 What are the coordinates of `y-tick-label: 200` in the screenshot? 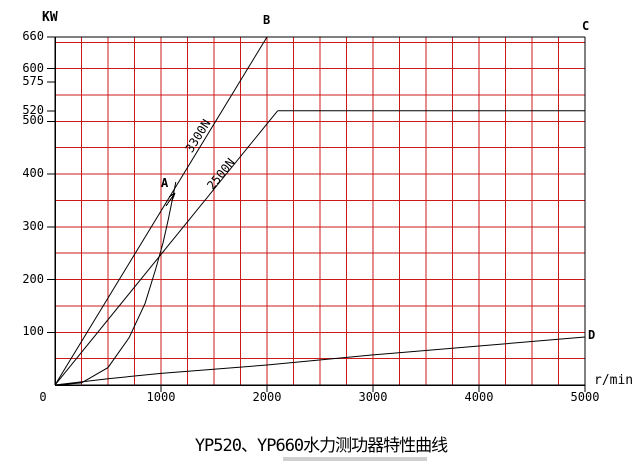 It's located at (33, 279).